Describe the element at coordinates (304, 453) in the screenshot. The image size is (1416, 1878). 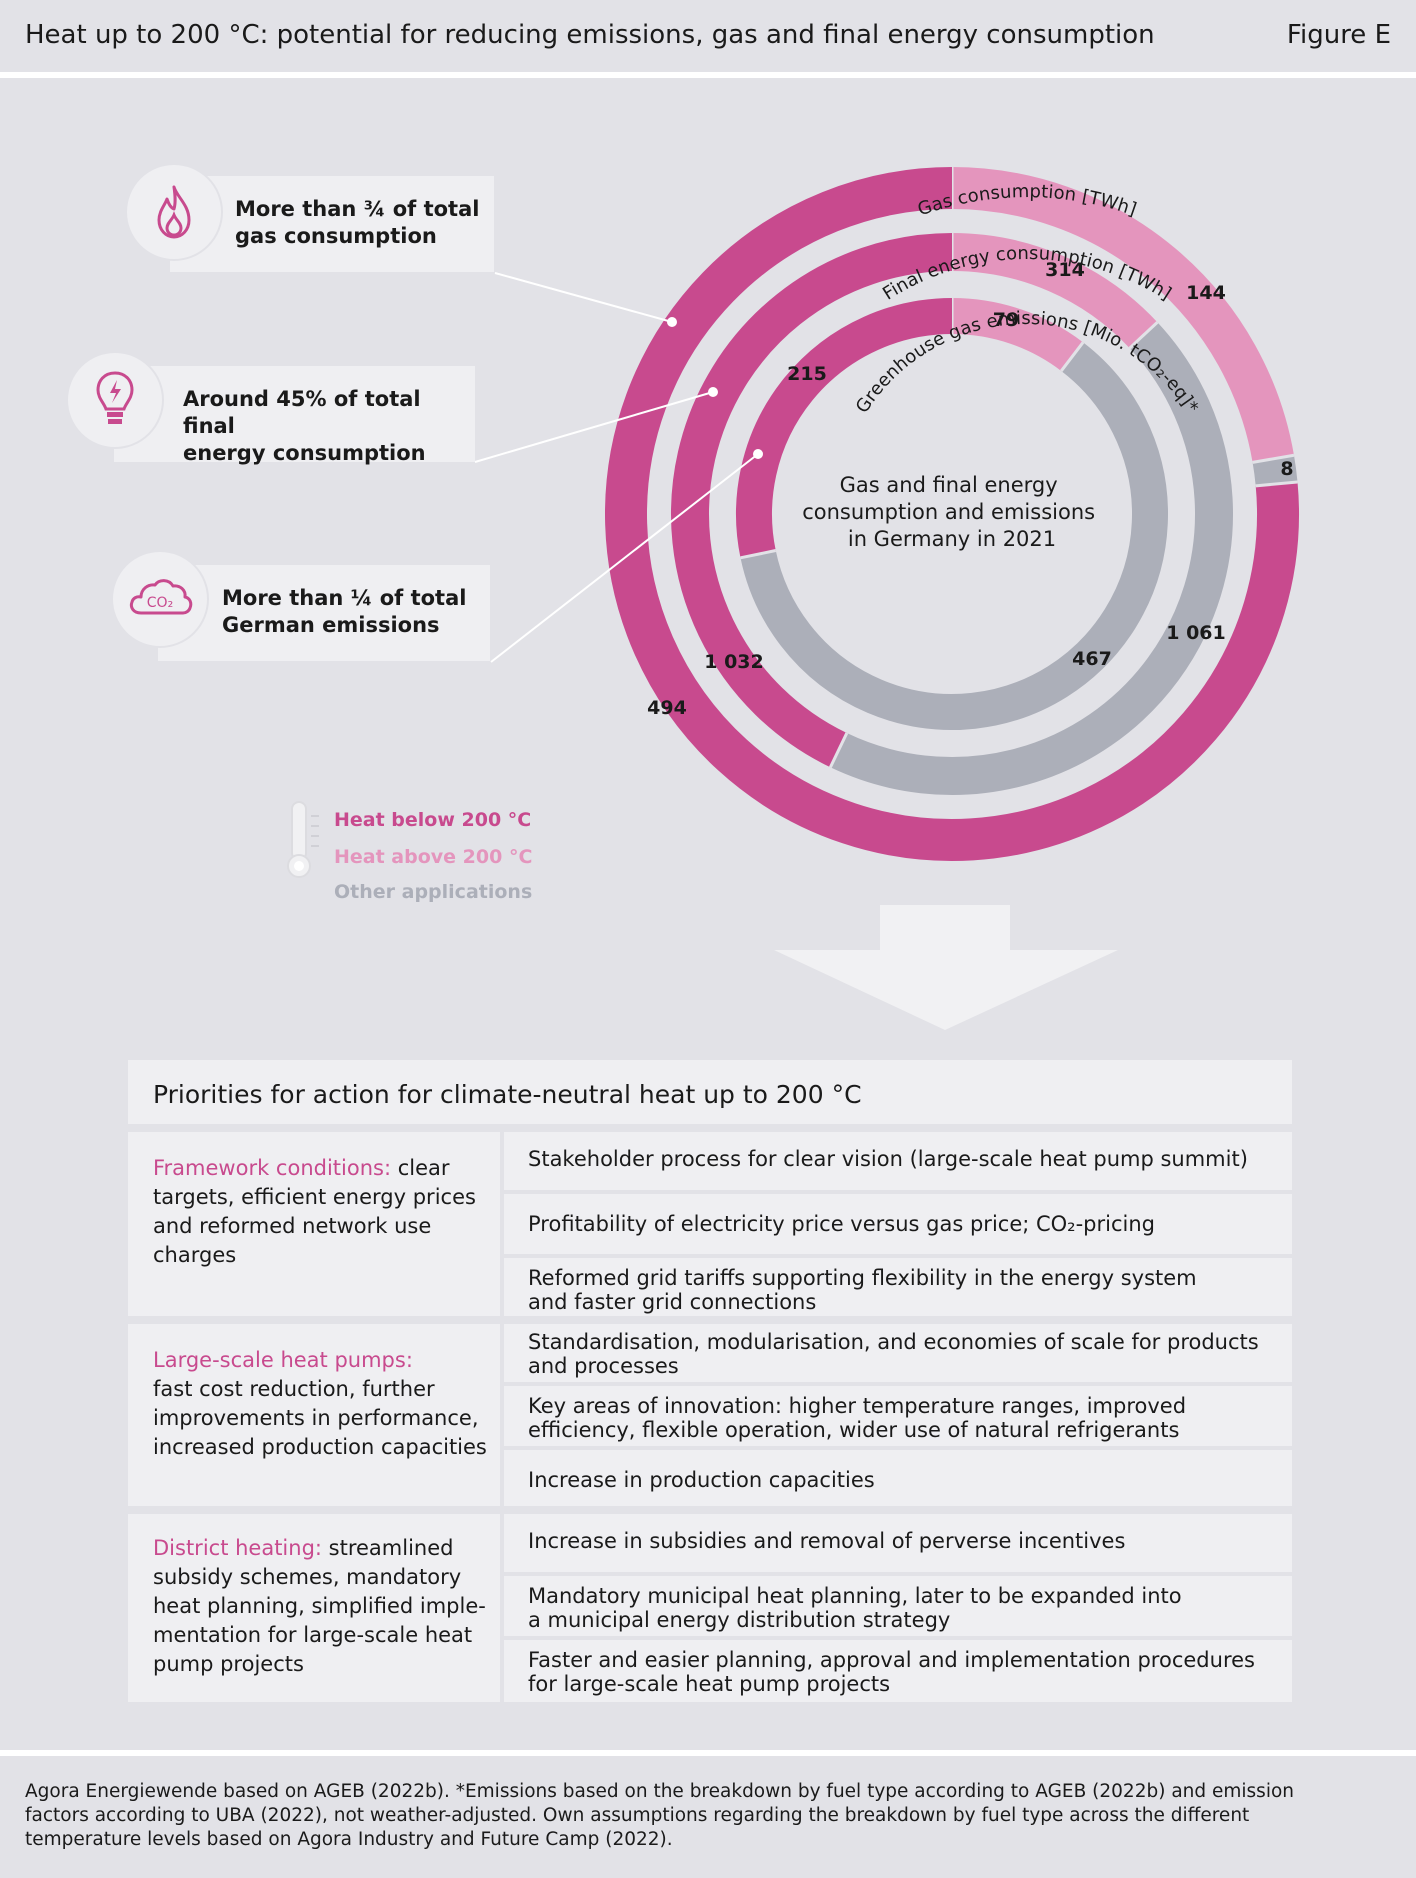
I see `callout-final-energy-line2: energy consumption` at that location.